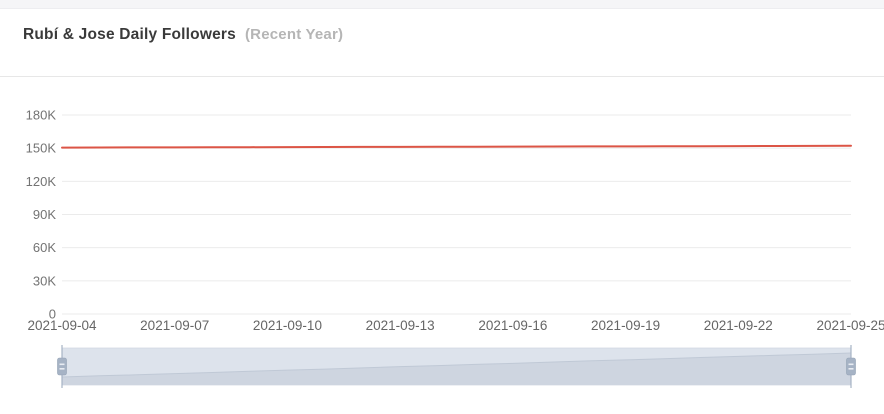 Image resolution: width=884 pixels, height=414 pixels. I want to click on top-band, so click(442, 4).